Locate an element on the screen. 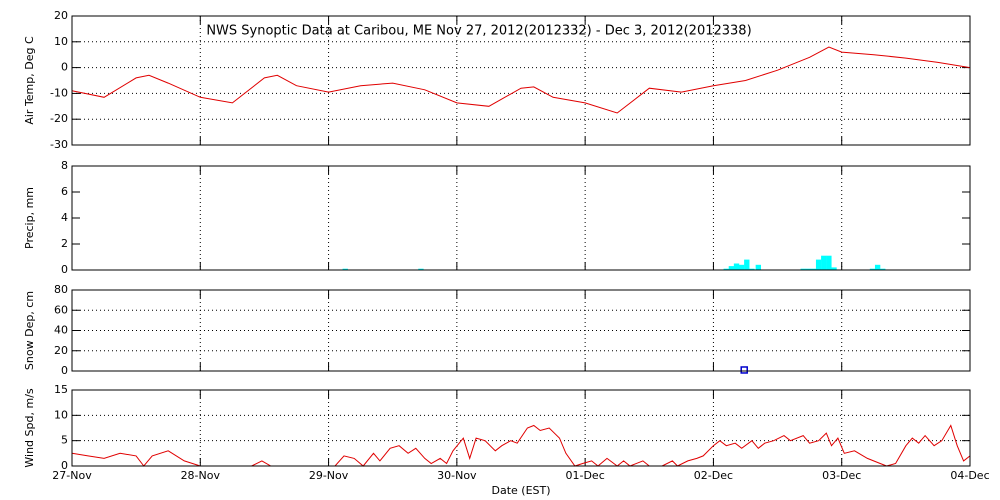  x-tick-label: 30-Nov is located at coordinates (457, 475).